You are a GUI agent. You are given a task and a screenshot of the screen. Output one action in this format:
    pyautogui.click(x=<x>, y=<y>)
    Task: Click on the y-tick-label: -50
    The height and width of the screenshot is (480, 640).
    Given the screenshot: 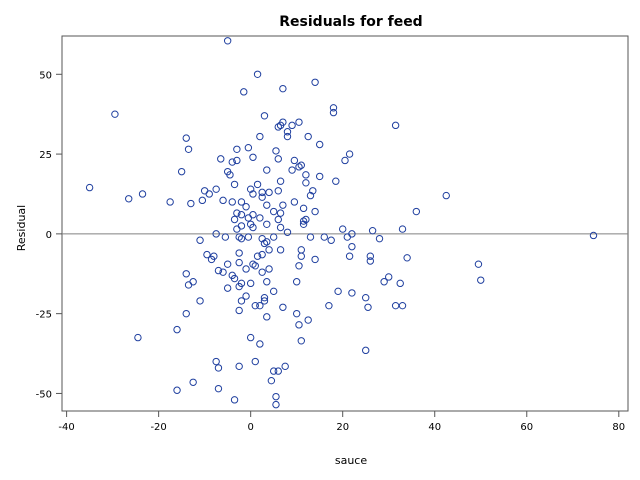 What is the action you would take?
    pyautogui.click(x=44, y=394)
    